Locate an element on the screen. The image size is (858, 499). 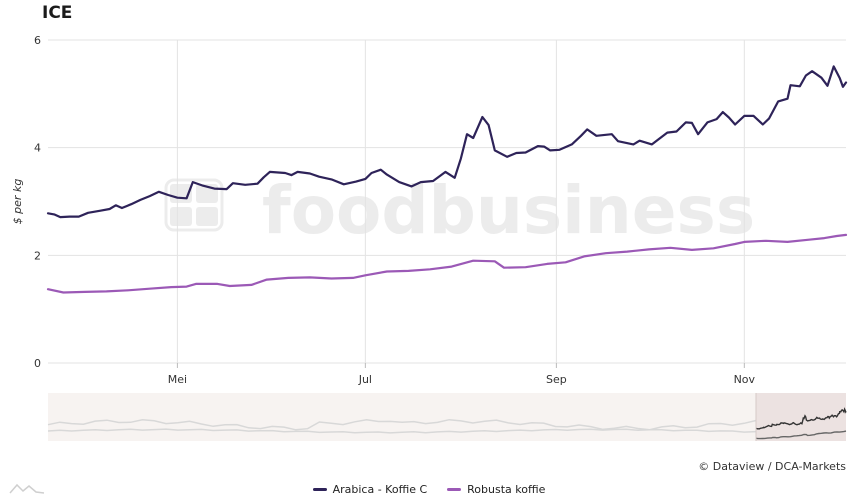
y-axis-ticks: 0 2 4 6 is located at coordinates (37, 202).